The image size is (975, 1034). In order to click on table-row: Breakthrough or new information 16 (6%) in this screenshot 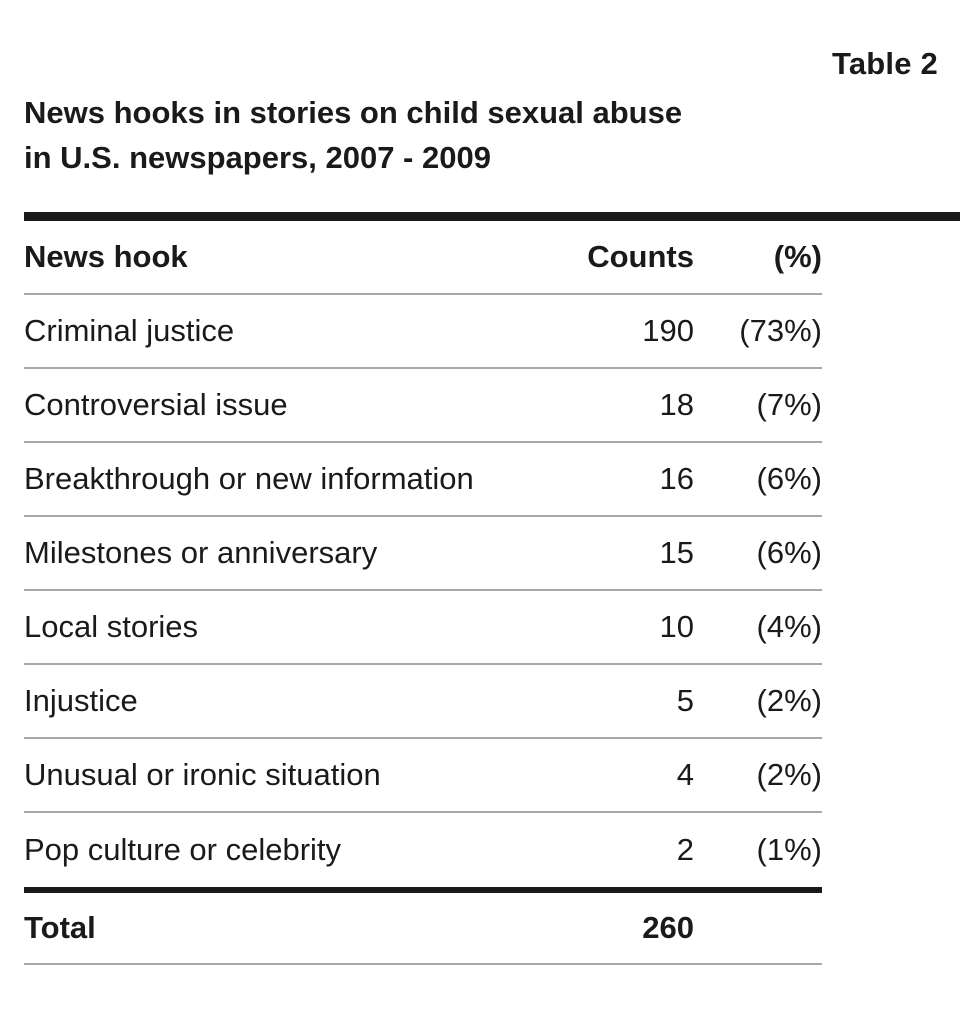, I will do `click(423, 480)`.